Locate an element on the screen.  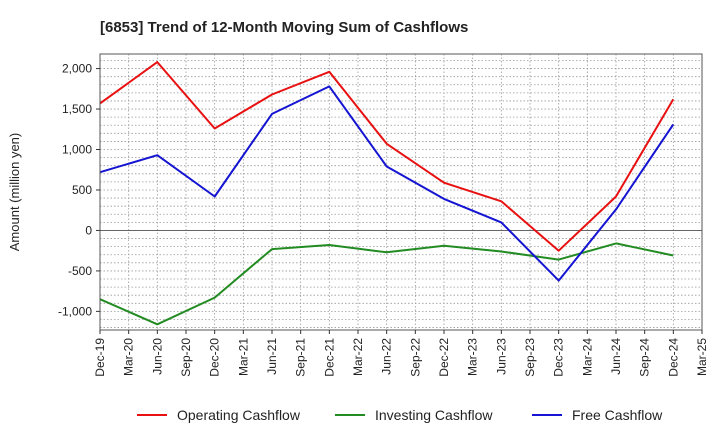
y-tick-label: 500 is located at coordinates (82, 190).